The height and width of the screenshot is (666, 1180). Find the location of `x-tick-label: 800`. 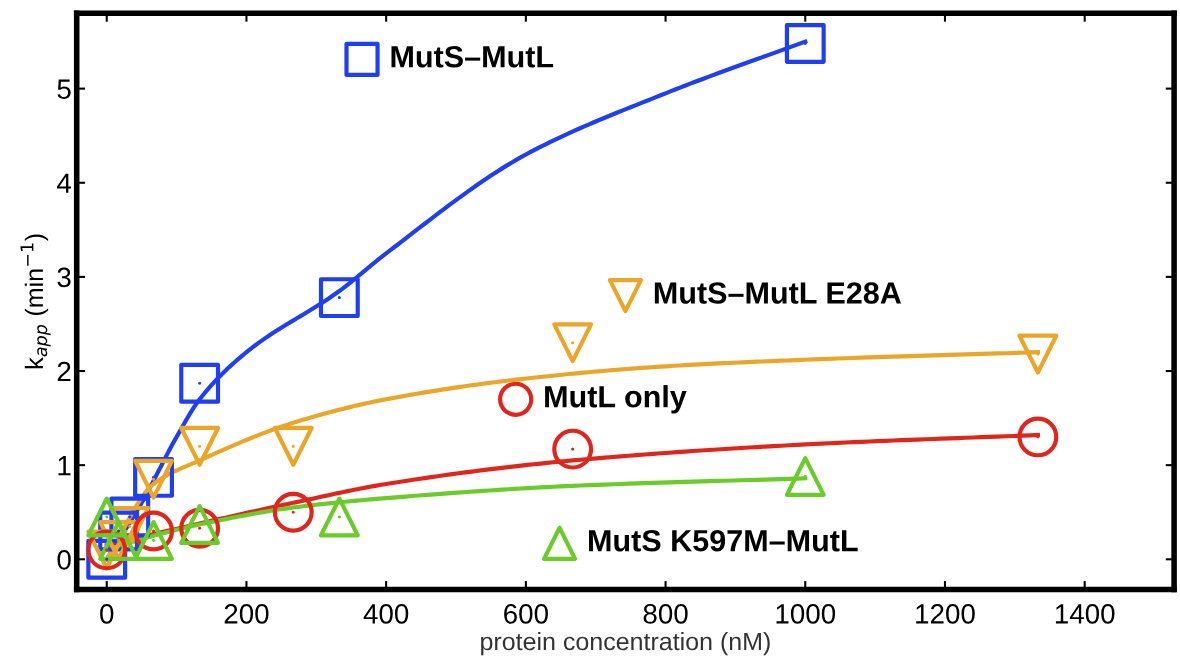

x-tick-label: 800 is located at coordinates (665, 614).